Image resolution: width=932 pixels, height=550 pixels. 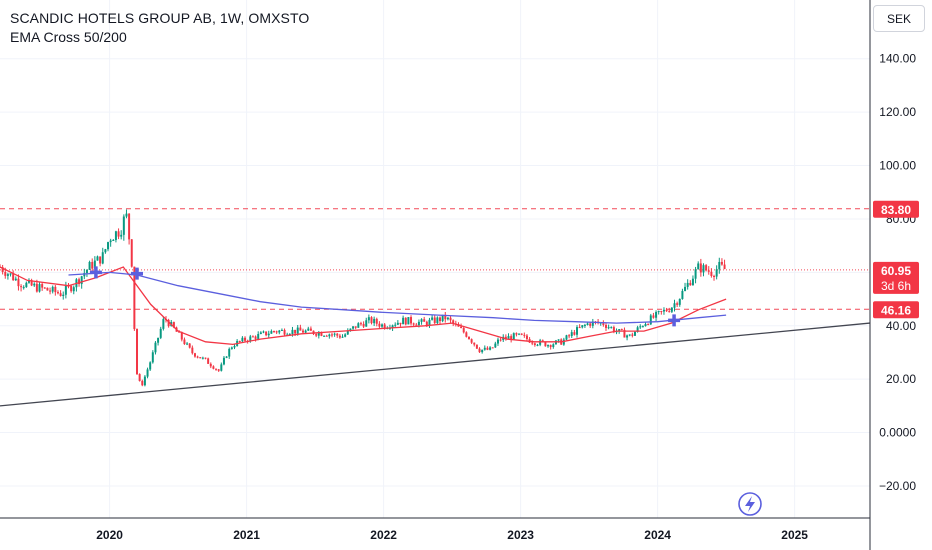 I want to click on ema-line, so click(x=363, y=306).